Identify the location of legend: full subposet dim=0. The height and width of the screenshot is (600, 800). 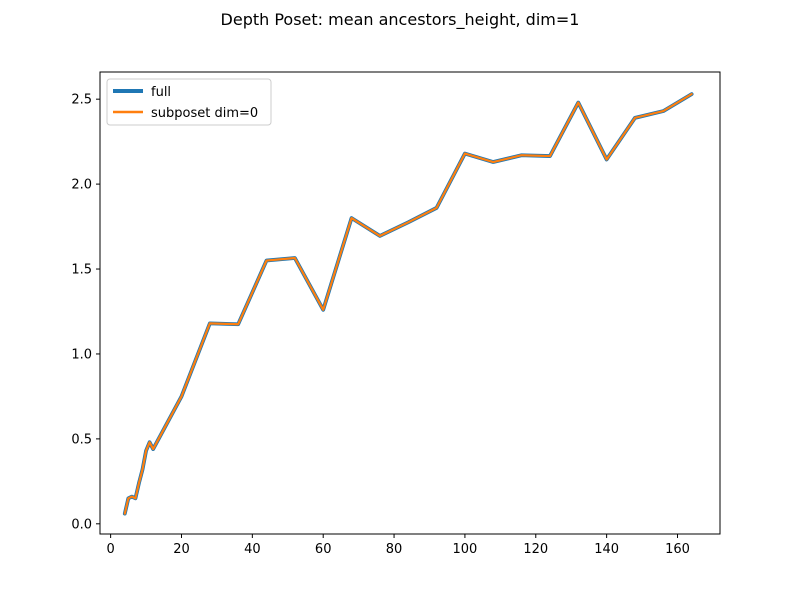
(189, 102).